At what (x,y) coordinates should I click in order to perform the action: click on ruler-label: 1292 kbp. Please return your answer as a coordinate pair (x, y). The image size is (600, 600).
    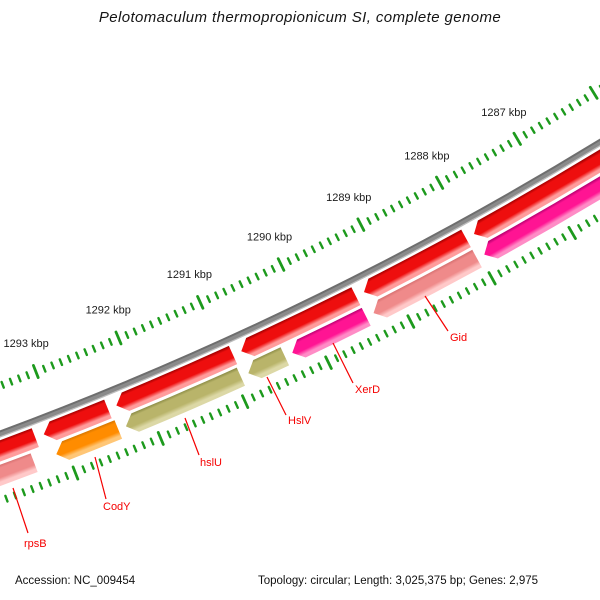
    Looking at the image, I should click on (108, 311).